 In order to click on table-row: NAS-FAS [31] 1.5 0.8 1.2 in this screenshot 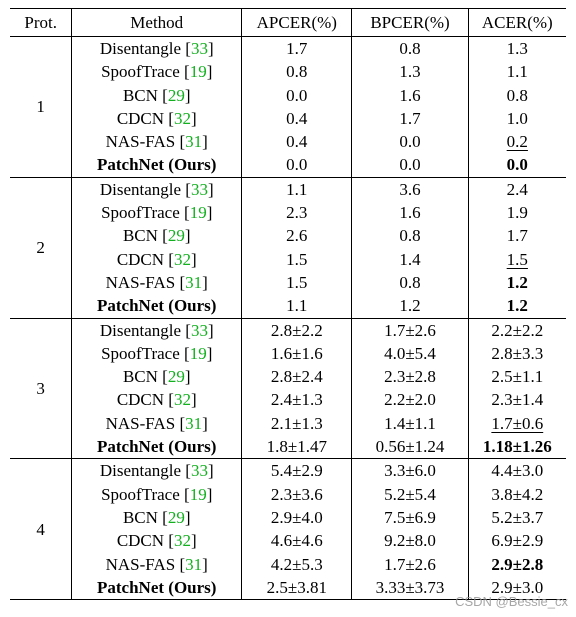, I will do `click(288, 282)`.